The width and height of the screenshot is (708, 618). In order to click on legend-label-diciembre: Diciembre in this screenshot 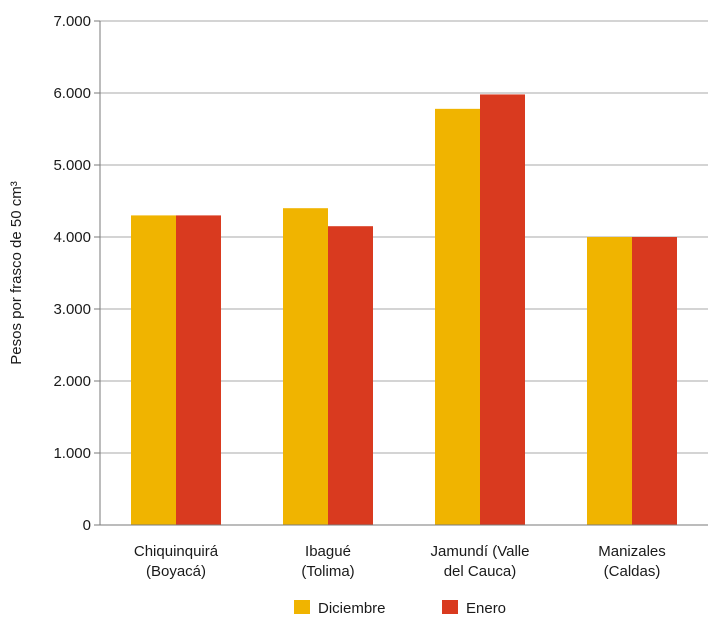, I will do `click(352, 608)`.